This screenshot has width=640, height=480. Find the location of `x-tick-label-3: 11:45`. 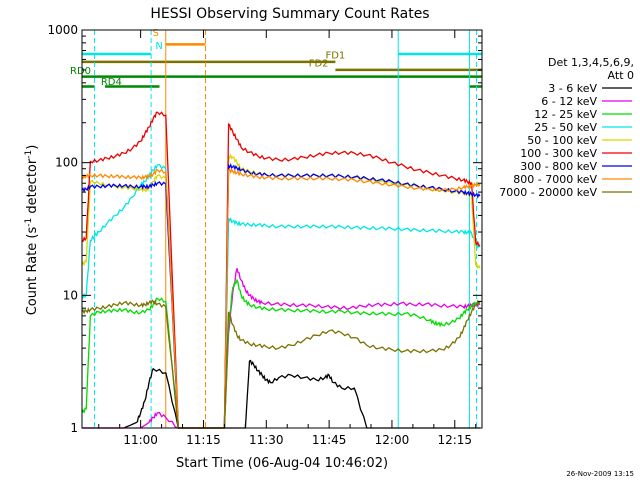

x-tick-label-3: 11:45 is located at coordinates (329, 440).